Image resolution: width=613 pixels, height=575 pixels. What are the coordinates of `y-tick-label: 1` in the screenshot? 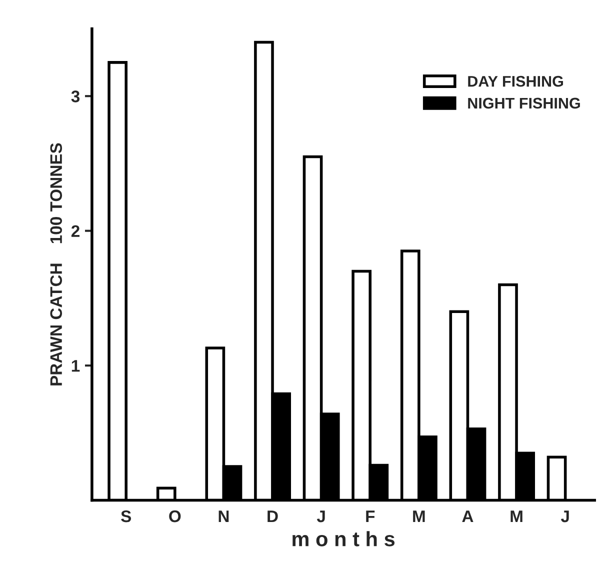 It's located at (76, 366).